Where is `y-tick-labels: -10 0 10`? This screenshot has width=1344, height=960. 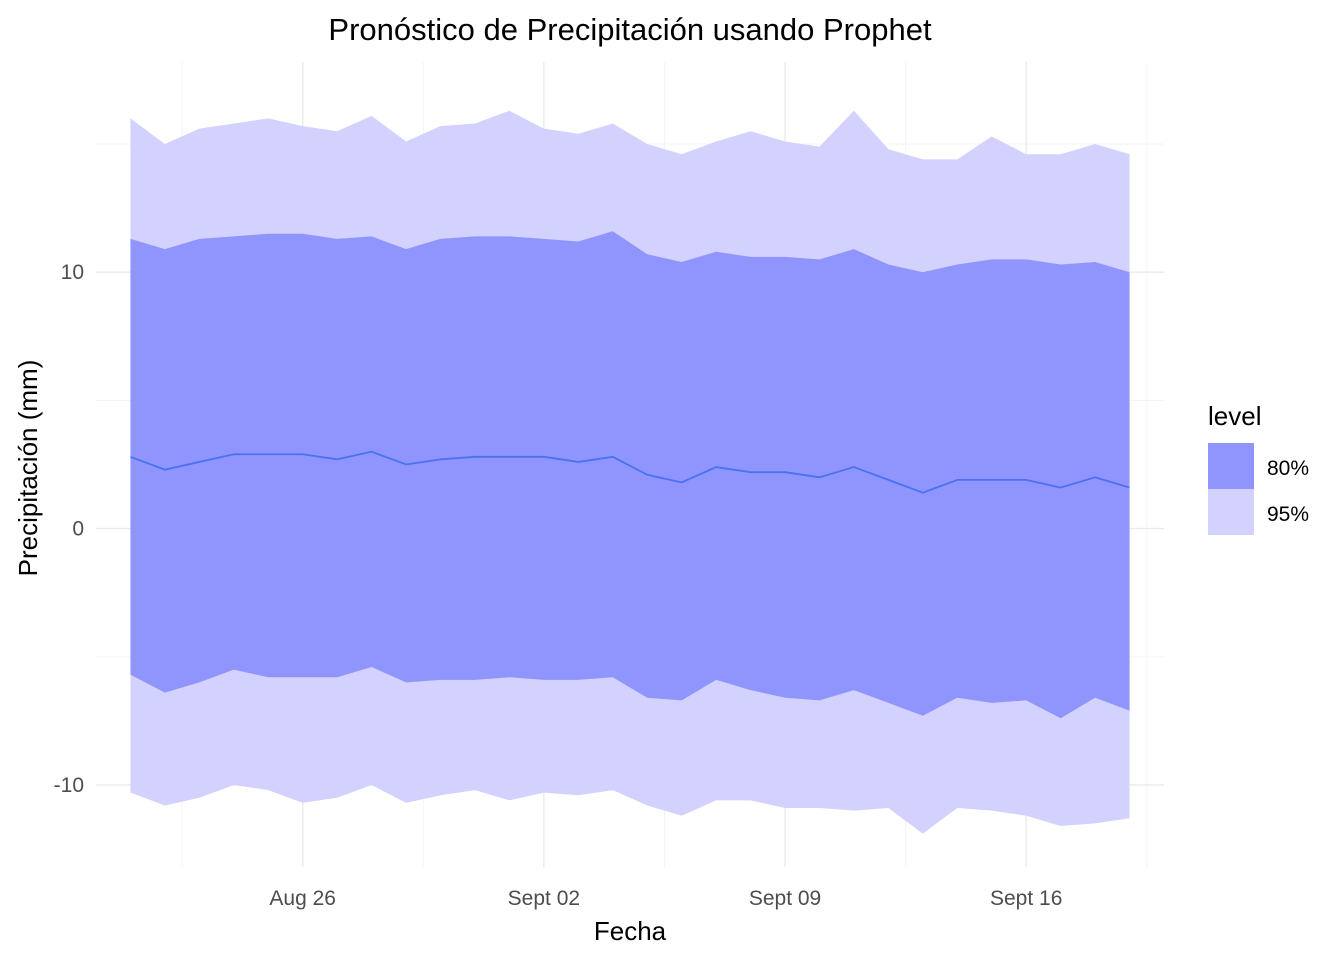 y-tick-labels: -10 0 10 is located at coordinates (69, 529).